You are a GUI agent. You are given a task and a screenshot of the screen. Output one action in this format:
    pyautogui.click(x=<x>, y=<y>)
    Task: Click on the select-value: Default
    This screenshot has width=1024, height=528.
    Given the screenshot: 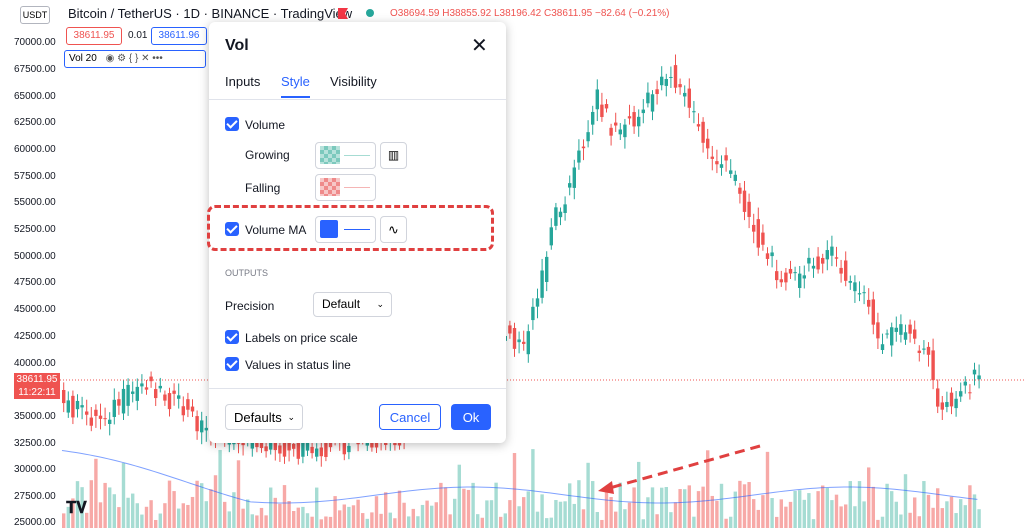 What is the action you would take?
    pyautogui.click(x=341, y=304)
    